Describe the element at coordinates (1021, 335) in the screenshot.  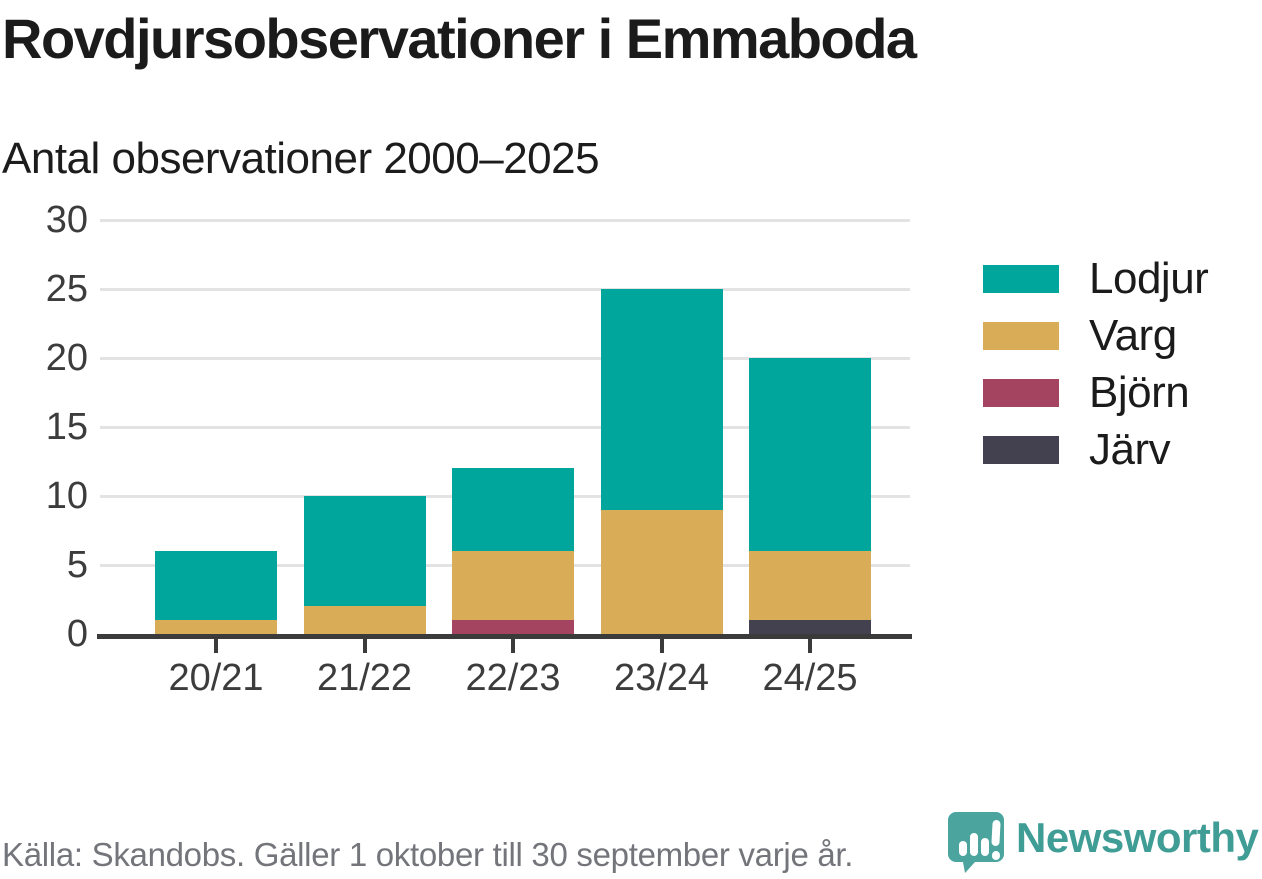
I see `legend-swatch-varg` at that location.